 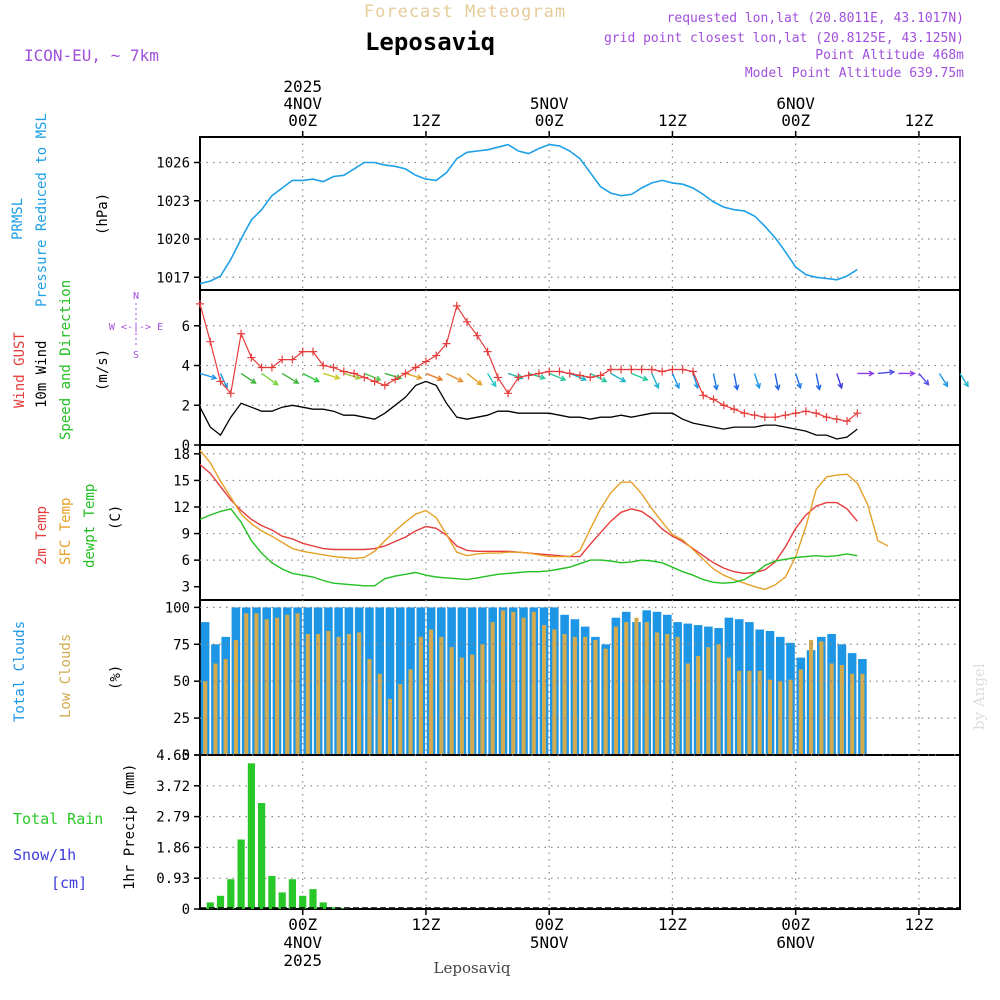 What do you see at coordinates (173, 848) in the screenshot?
I see `y-tick-label: 1.86` at bounding box center [173, 848].